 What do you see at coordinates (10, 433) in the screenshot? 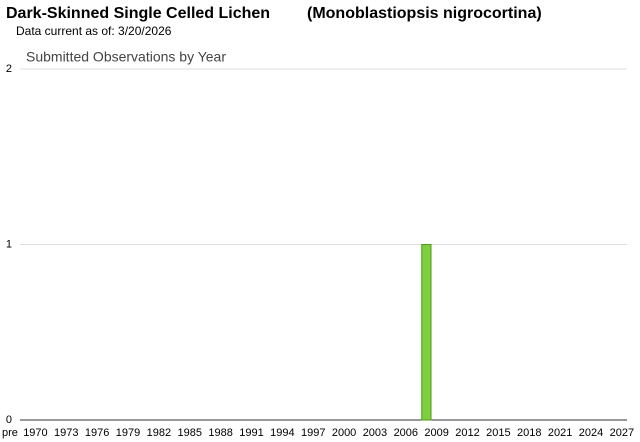
I see `x-tick-label: pre` at bounding box center [10, 433].